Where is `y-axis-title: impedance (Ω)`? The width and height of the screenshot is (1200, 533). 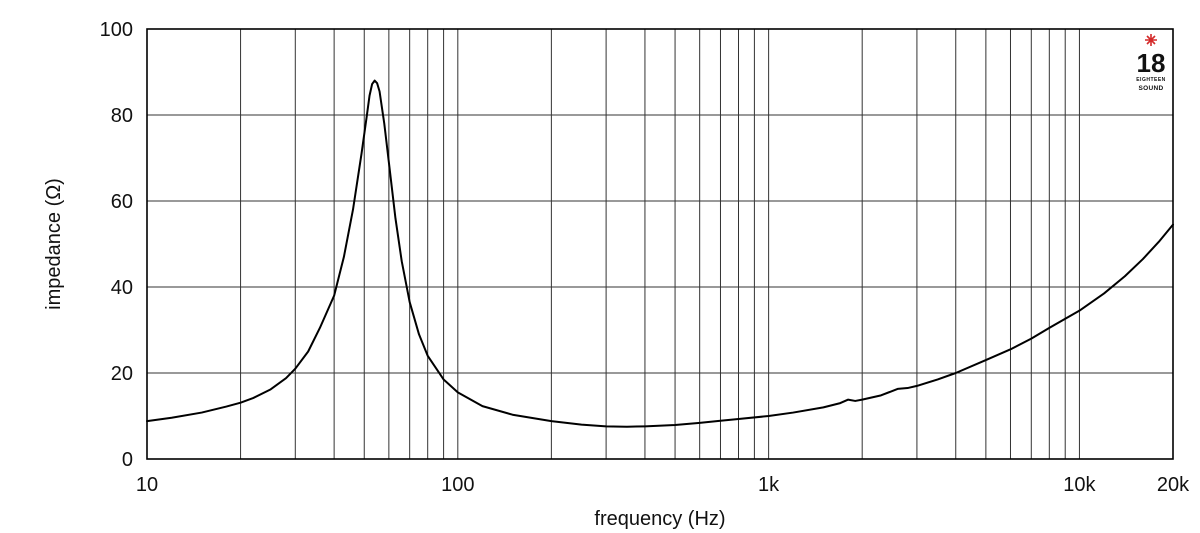
y-axis-title: impedance (Ω) is located at coordinates (54, 244).